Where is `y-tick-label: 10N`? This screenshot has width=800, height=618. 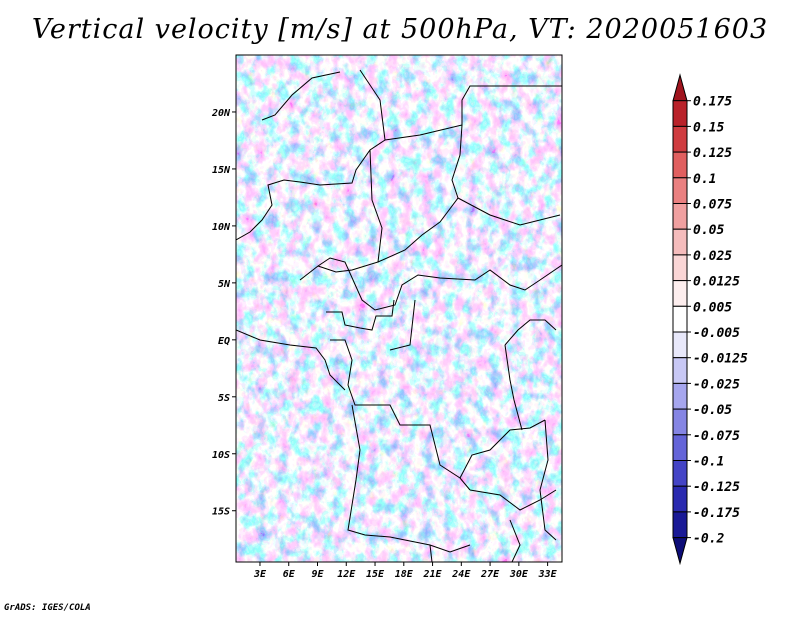
y-tick-label: 10N is located at coordinates (221, 227).